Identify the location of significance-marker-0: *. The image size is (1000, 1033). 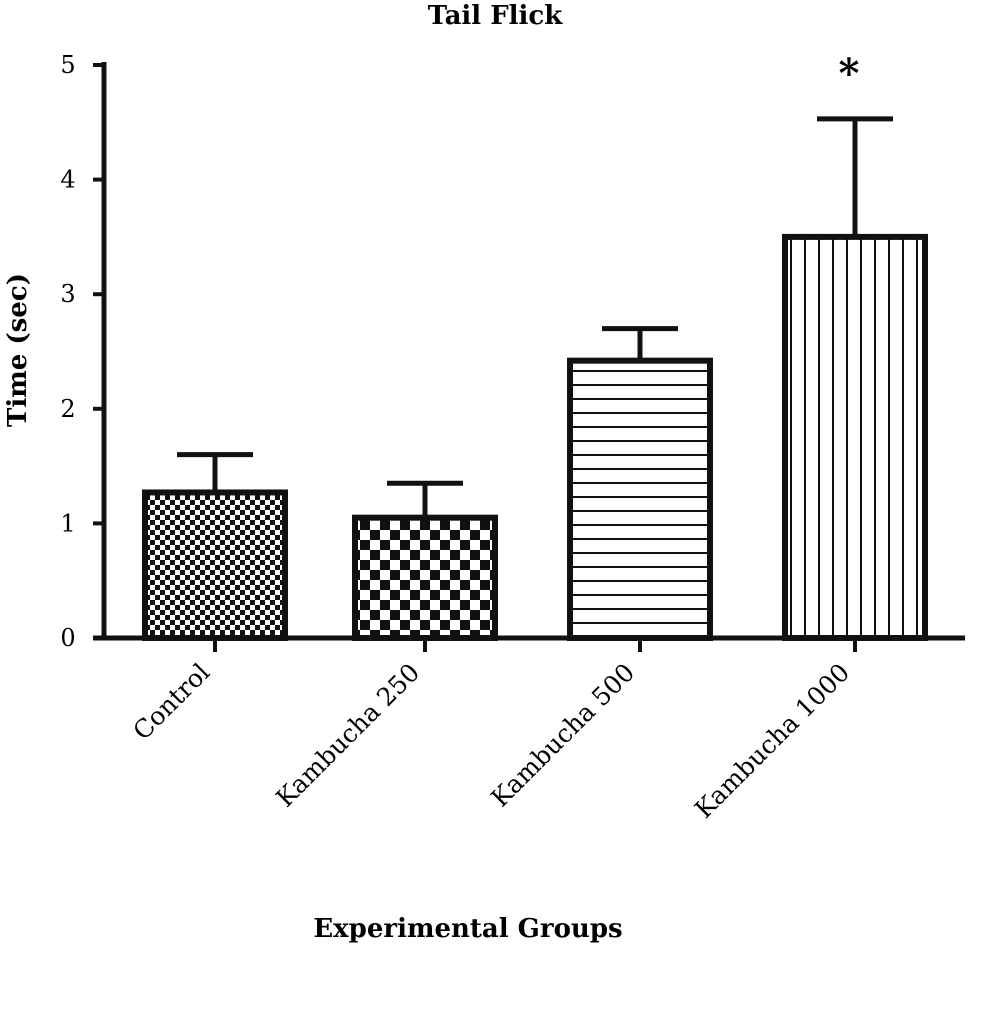
(849, 73).